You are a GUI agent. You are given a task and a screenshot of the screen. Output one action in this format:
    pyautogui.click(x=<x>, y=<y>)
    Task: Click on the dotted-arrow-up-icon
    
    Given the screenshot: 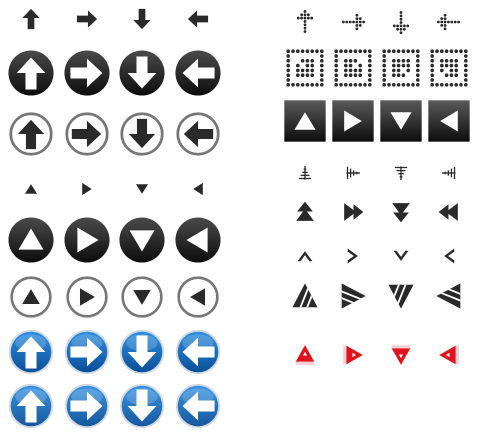 What is the action you would take?
    pyautogui.click(x=305, y=22)
    